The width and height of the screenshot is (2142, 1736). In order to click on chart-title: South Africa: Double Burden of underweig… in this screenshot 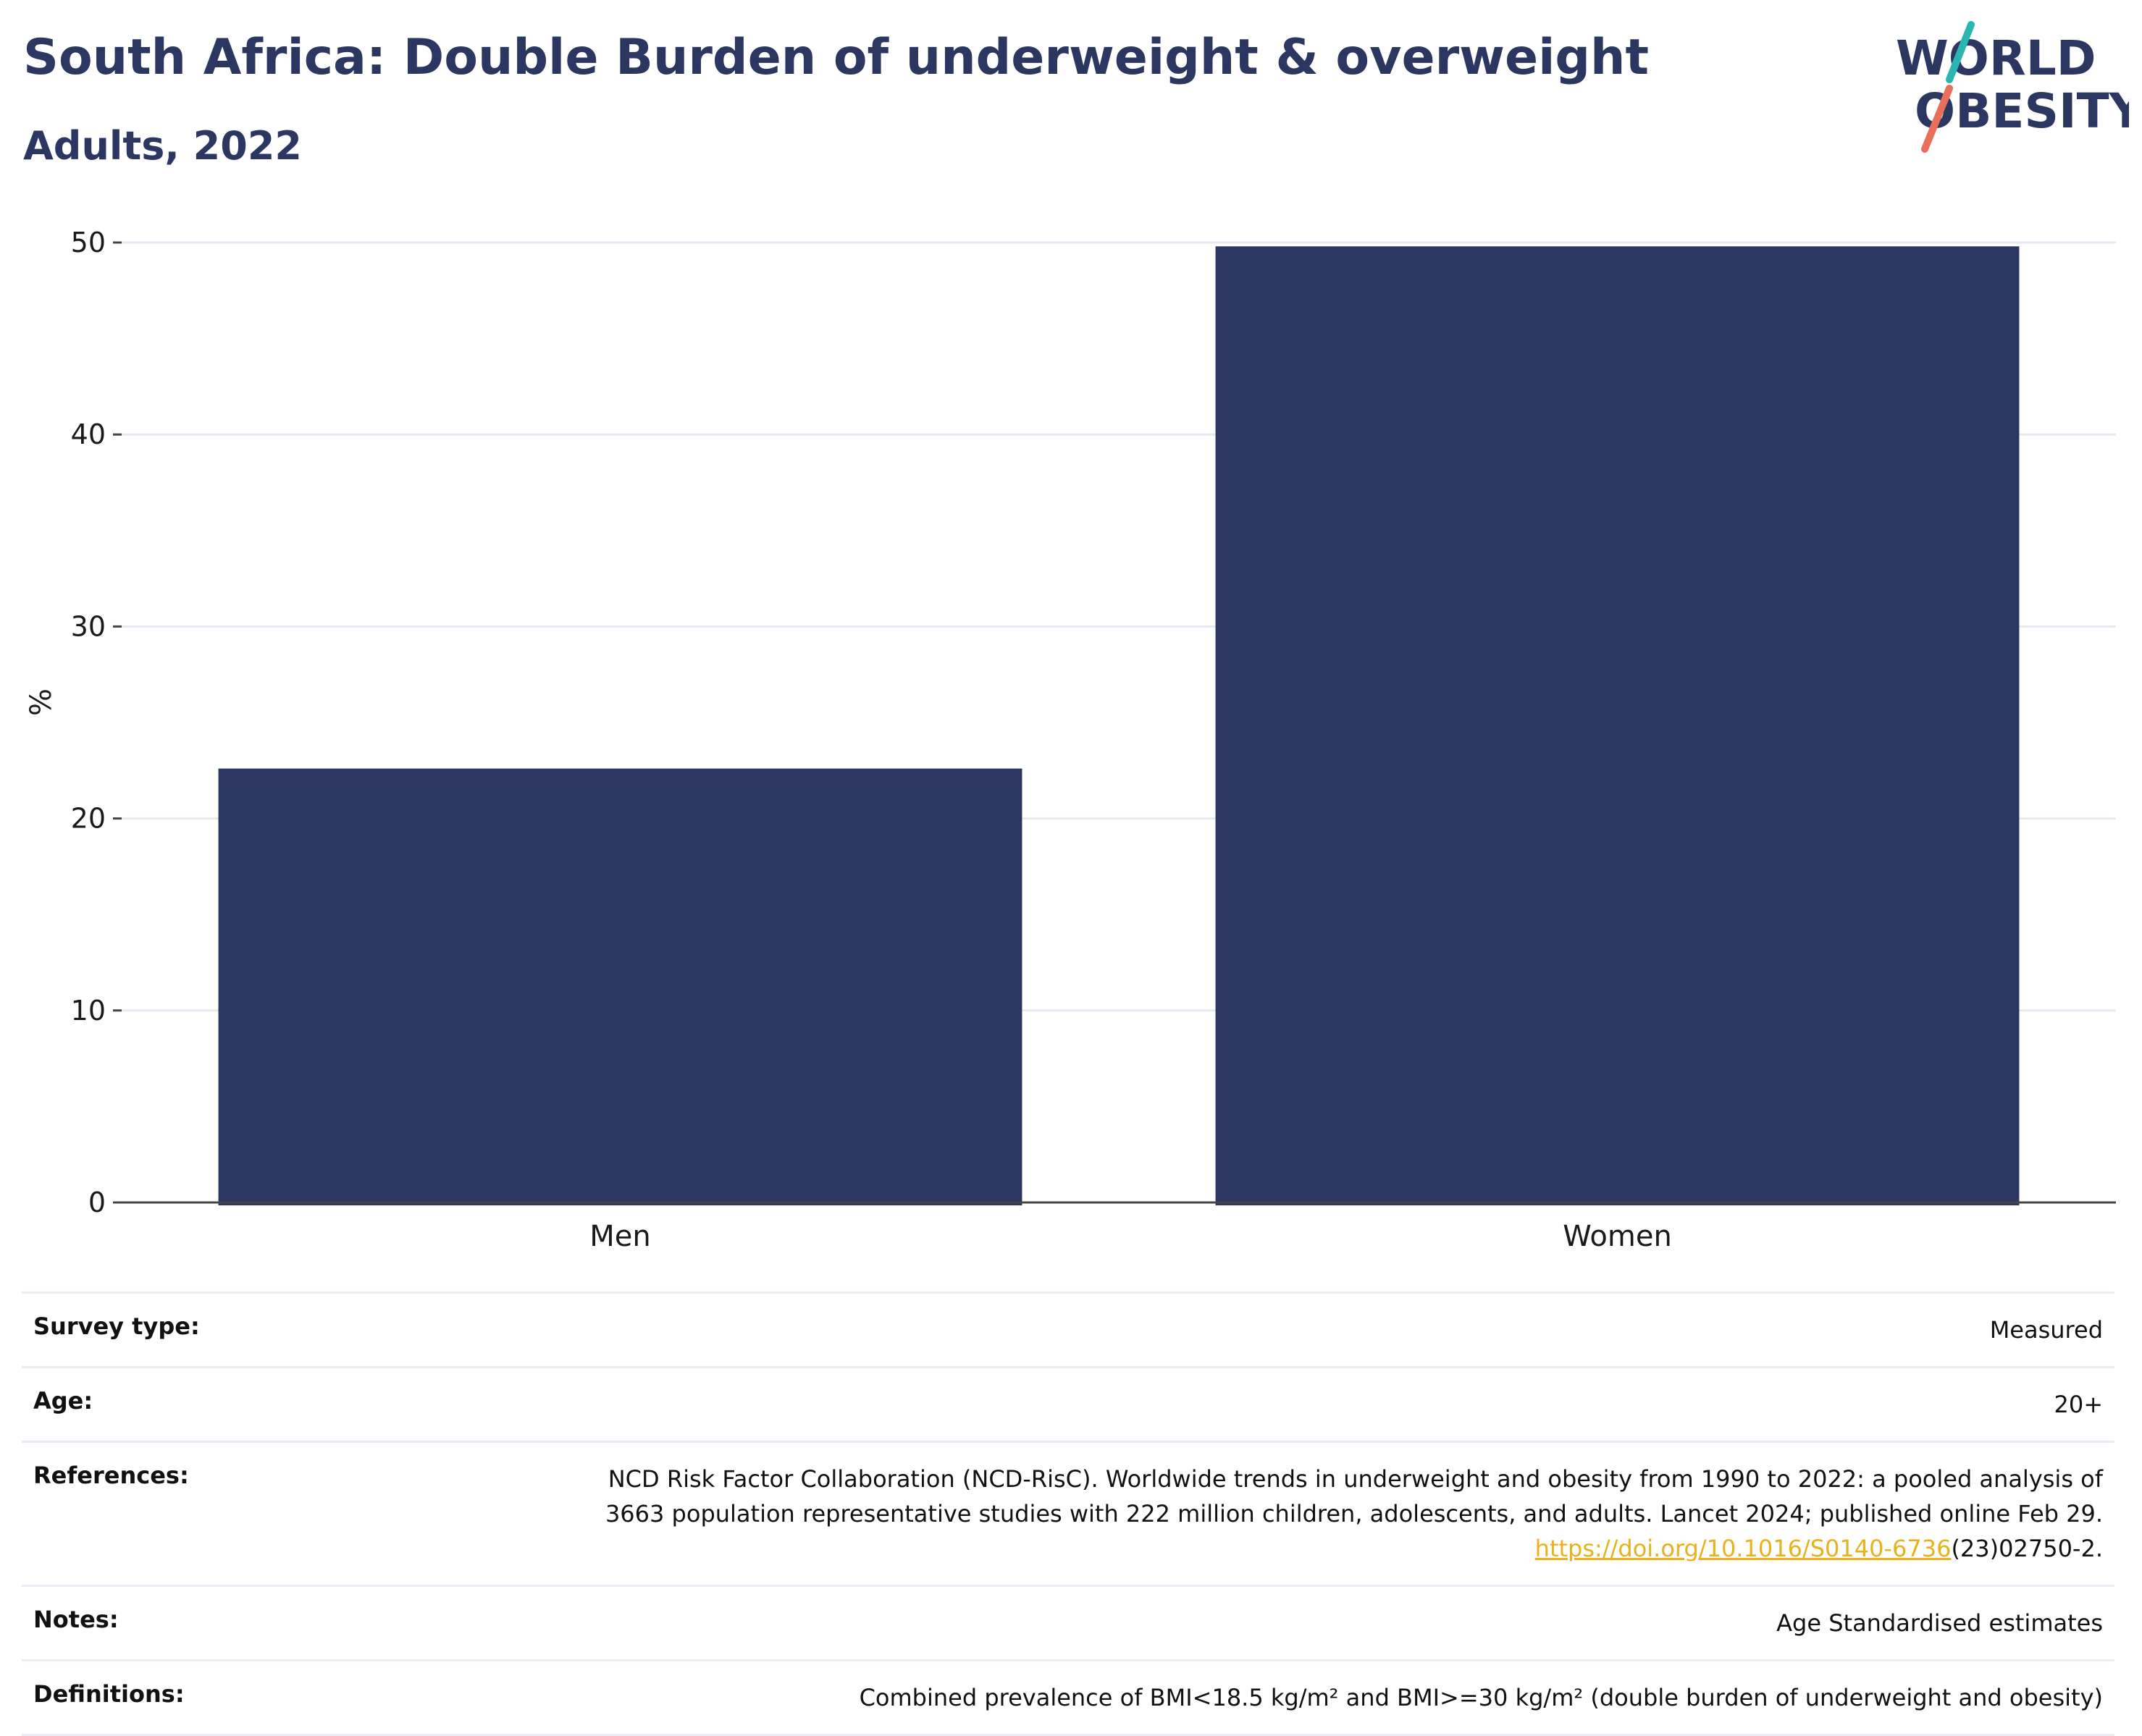, I will do `click(836, 58)`.